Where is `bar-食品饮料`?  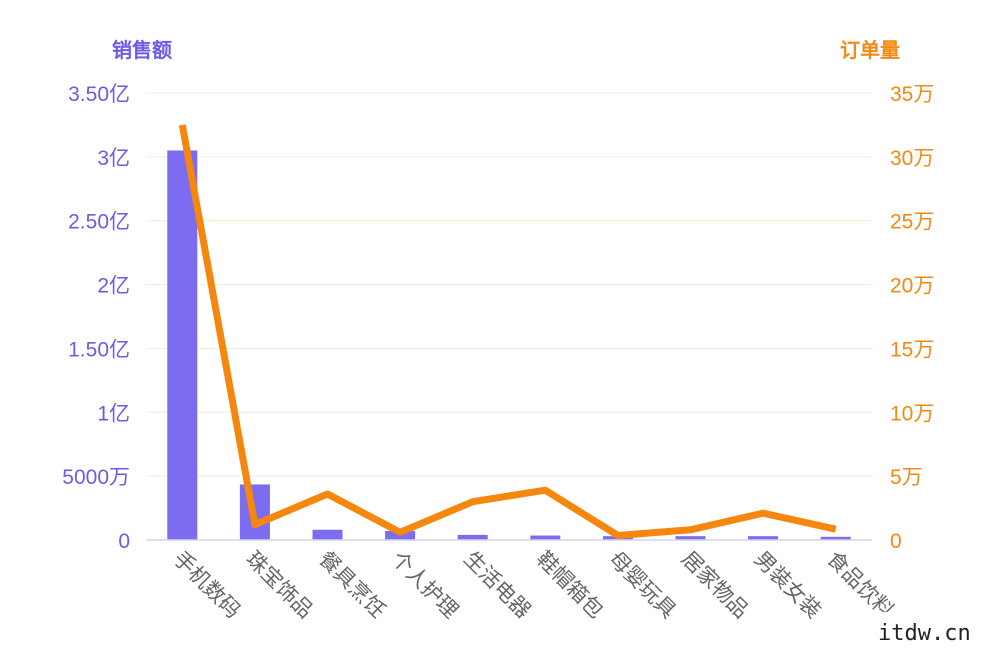 bar-食品饮料 is located at coordinates (835, 538).